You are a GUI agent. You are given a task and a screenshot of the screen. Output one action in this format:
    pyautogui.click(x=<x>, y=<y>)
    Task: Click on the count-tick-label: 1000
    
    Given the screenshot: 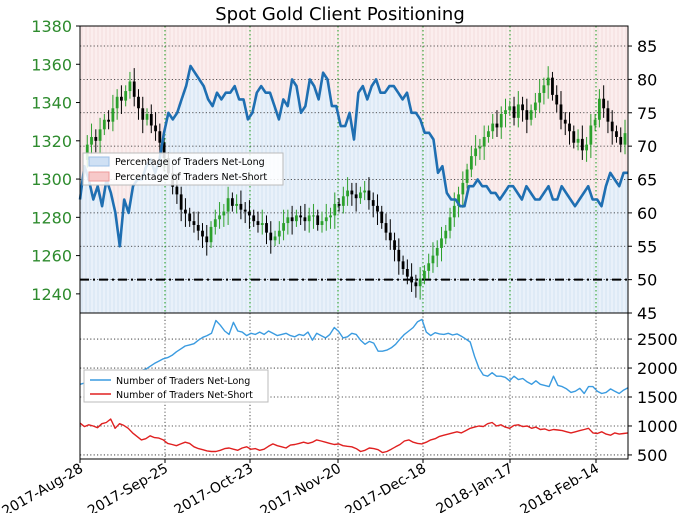 What is the action you would take?
    pyautogui.click(x=657, y=426)
    